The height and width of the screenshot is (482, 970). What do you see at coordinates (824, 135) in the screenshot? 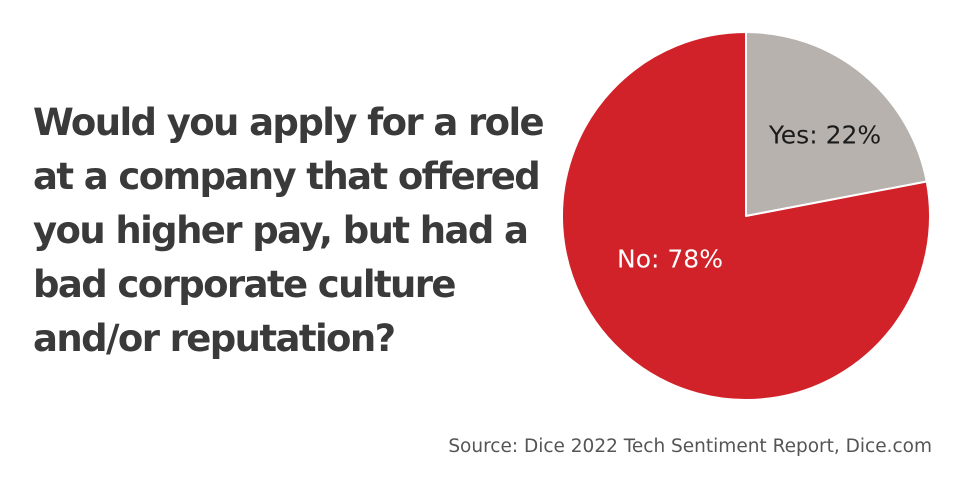
I see `pie-label-yes: Yes: 22%` at bounding box center [824, 135].